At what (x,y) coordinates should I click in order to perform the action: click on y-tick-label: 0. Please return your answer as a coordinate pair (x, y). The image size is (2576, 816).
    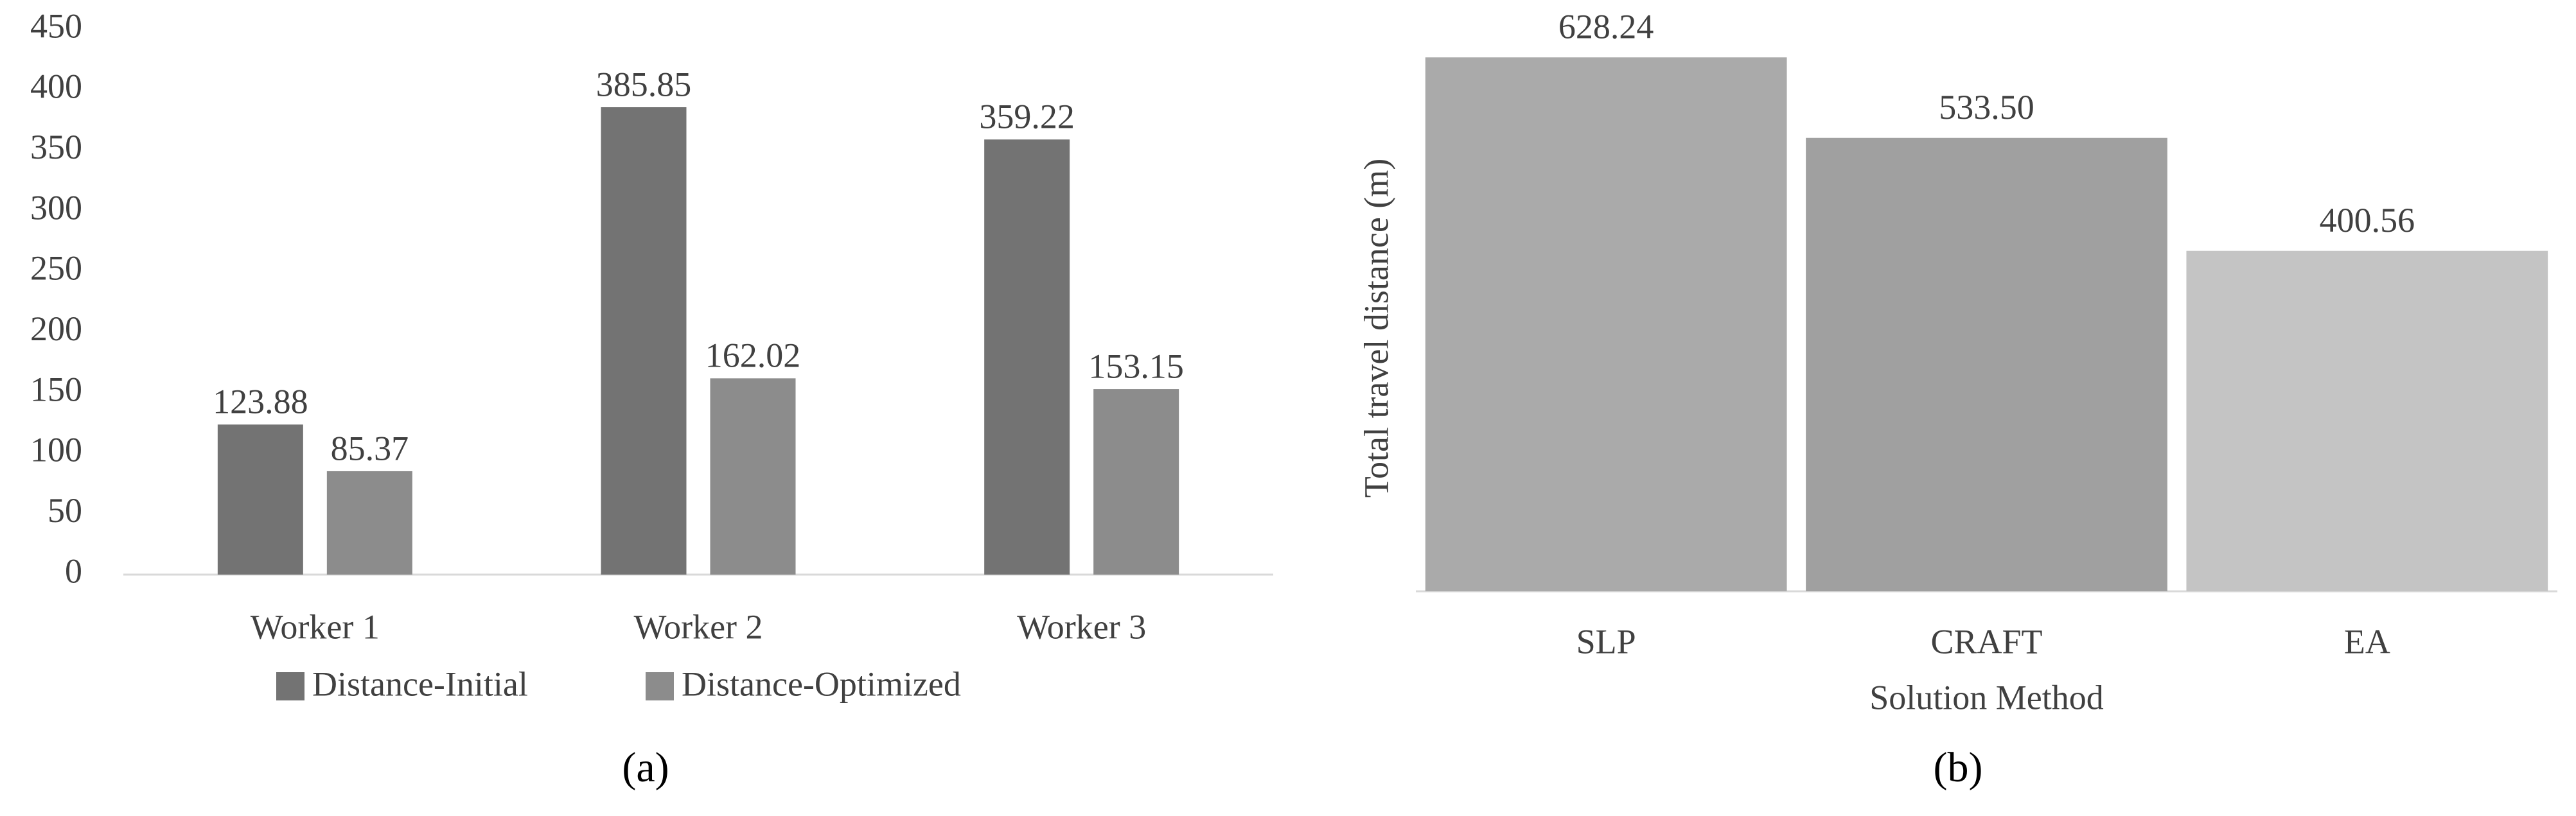
    Looking at the image, I should click on (73, 570).